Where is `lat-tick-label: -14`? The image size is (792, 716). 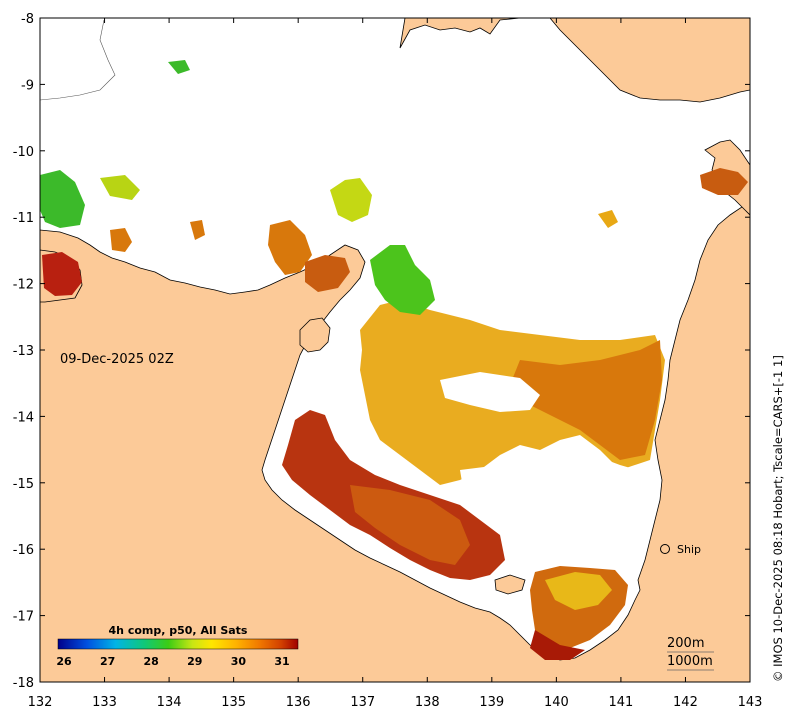
lat-tick-label: -14 is located at coordinates (23, 417).